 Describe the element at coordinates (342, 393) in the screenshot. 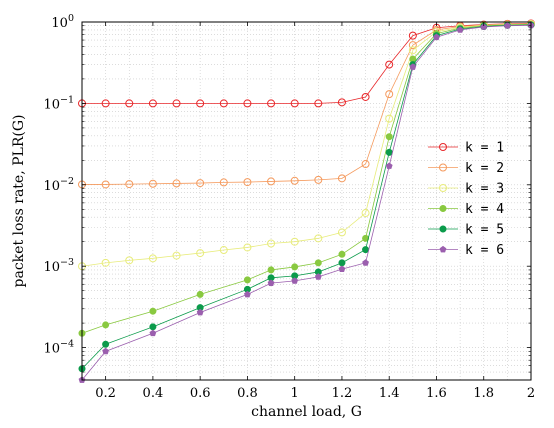

I see `x-tick-label: 1.2` at that location.